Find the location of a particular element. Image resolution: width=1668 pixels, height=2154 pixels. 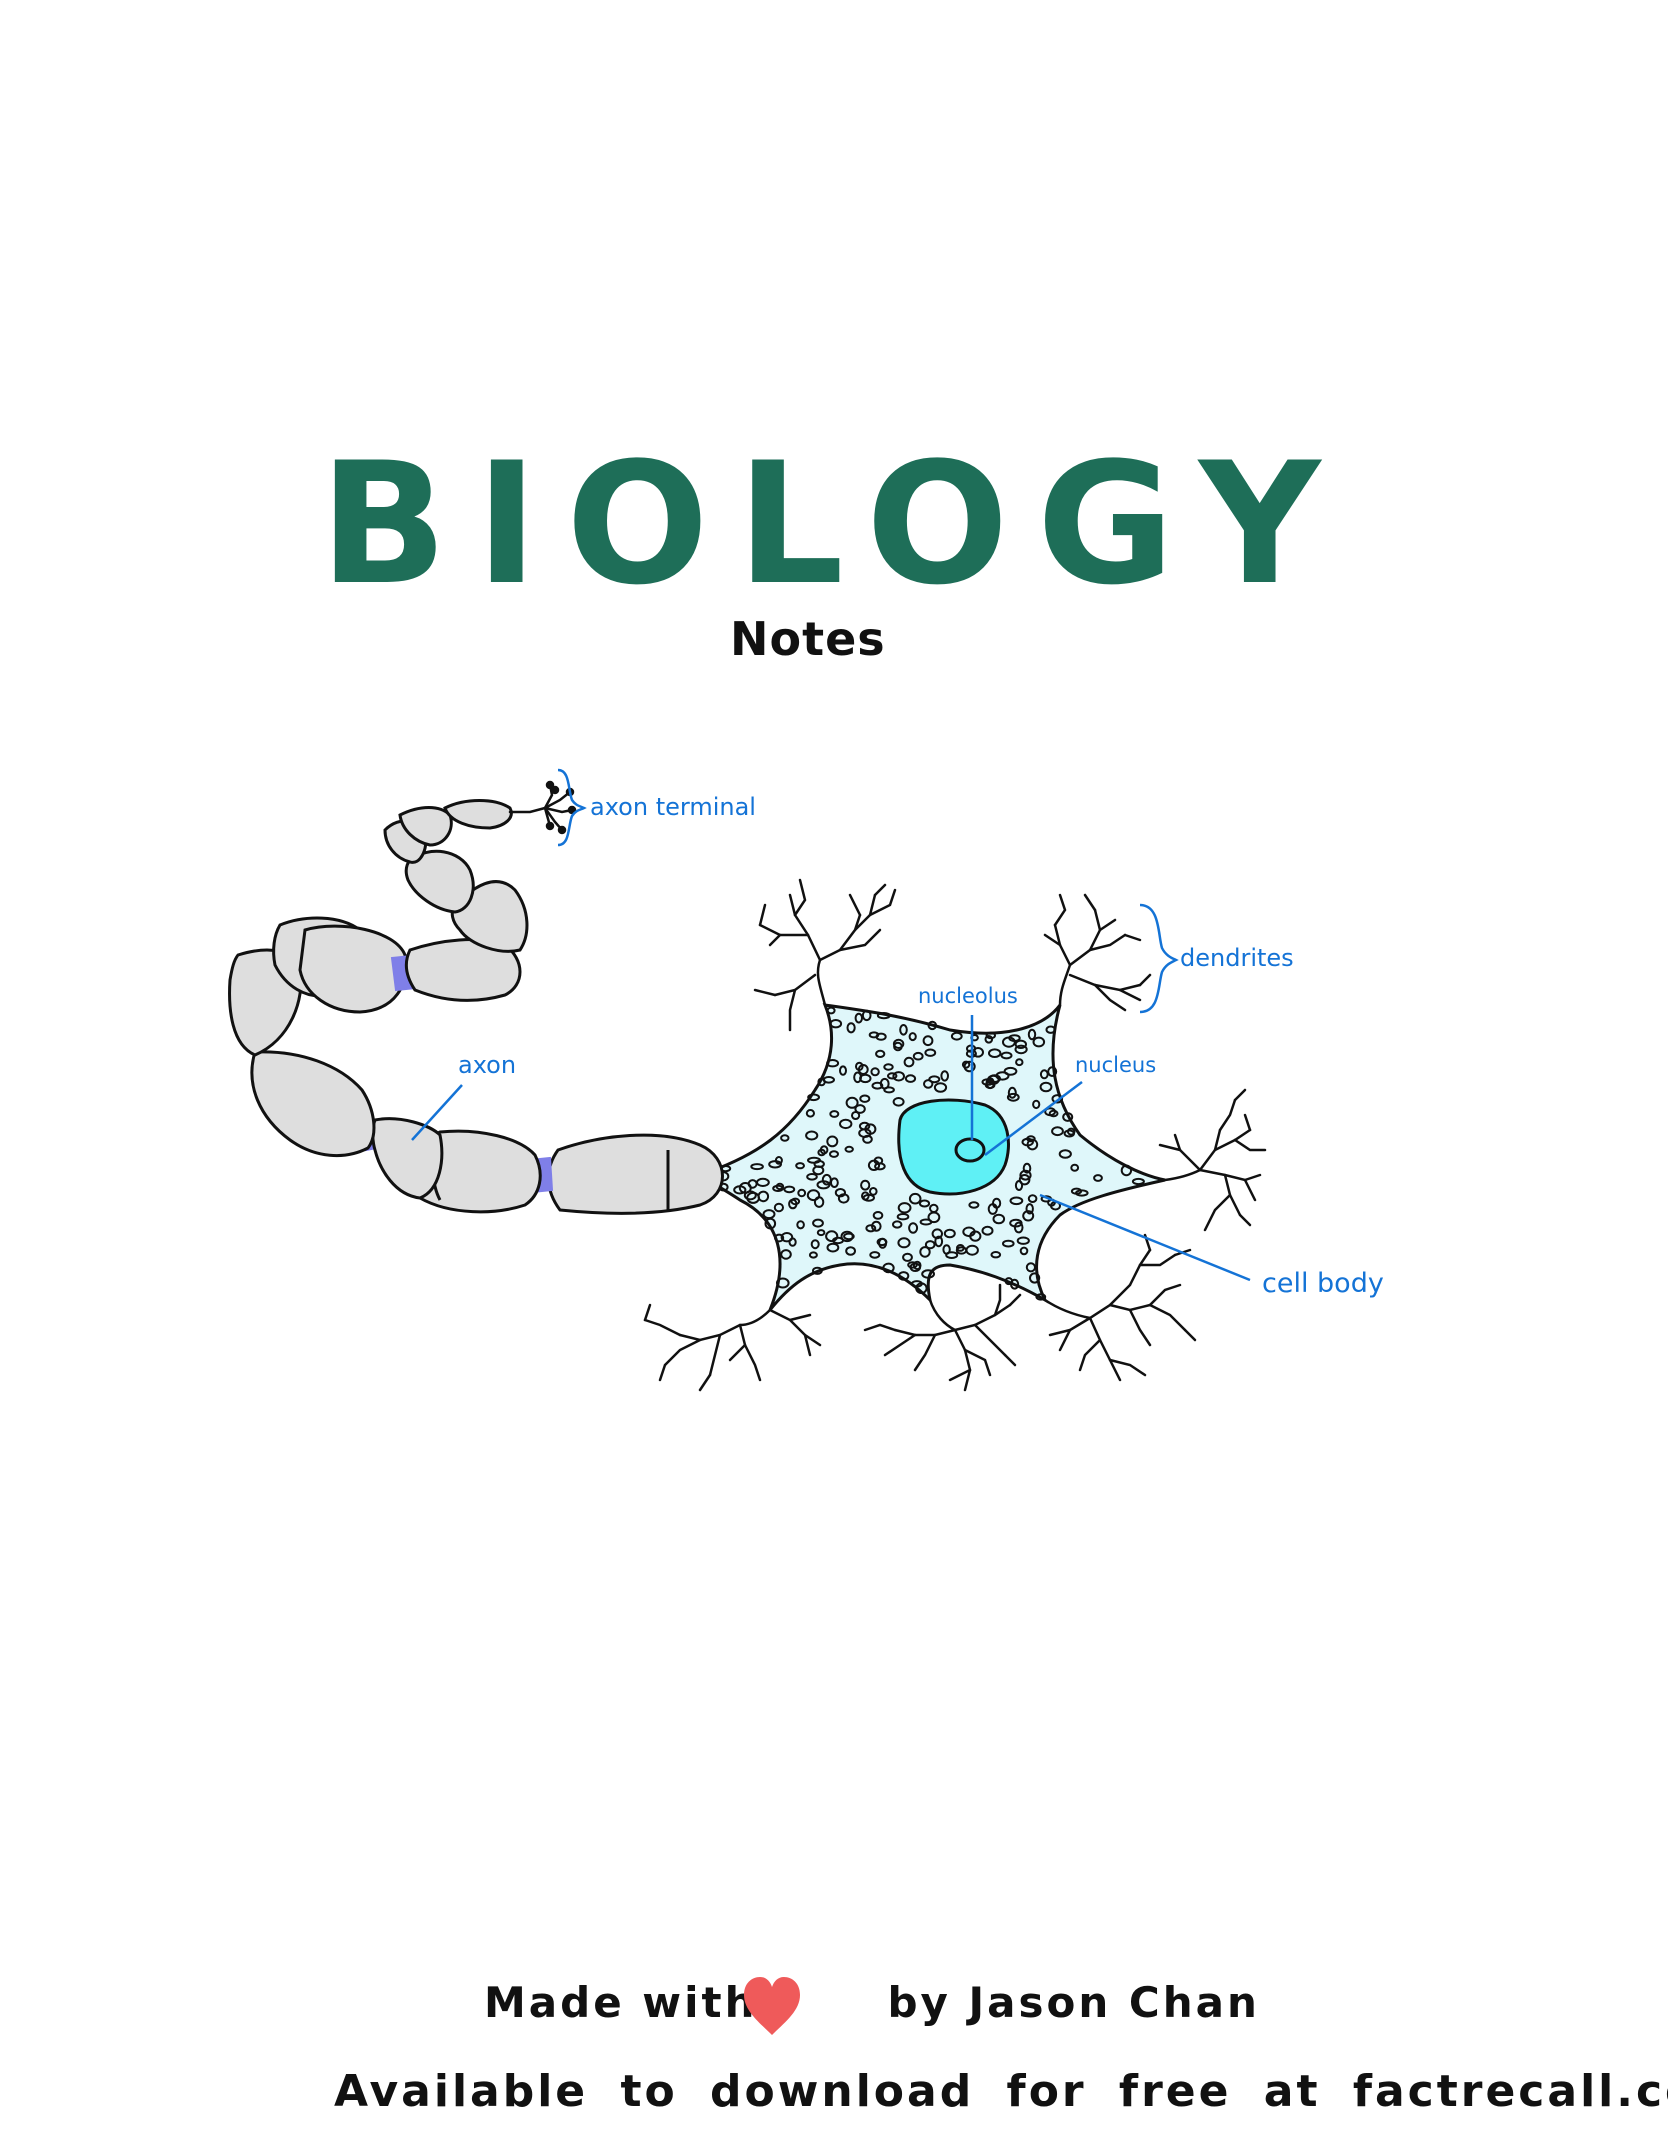

label-dendrites: dendrites is located at coordinates (1237, 958).